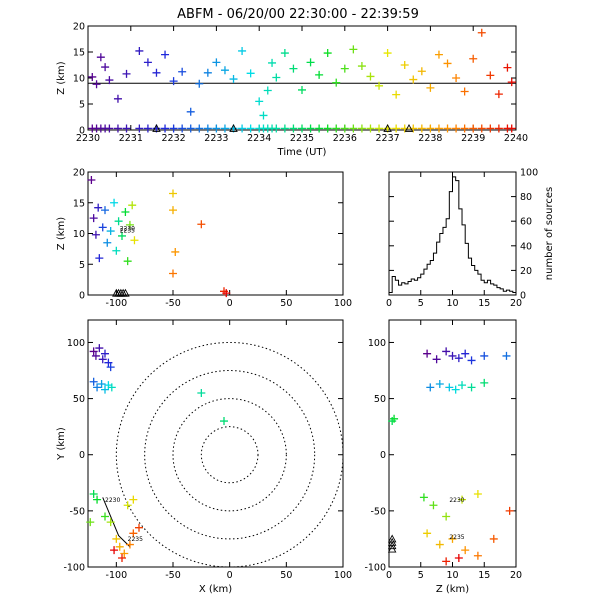 The height and width of the screenshot is (600, 600). I want to click on zy-x-tick-label: 20, so click(516, 575).